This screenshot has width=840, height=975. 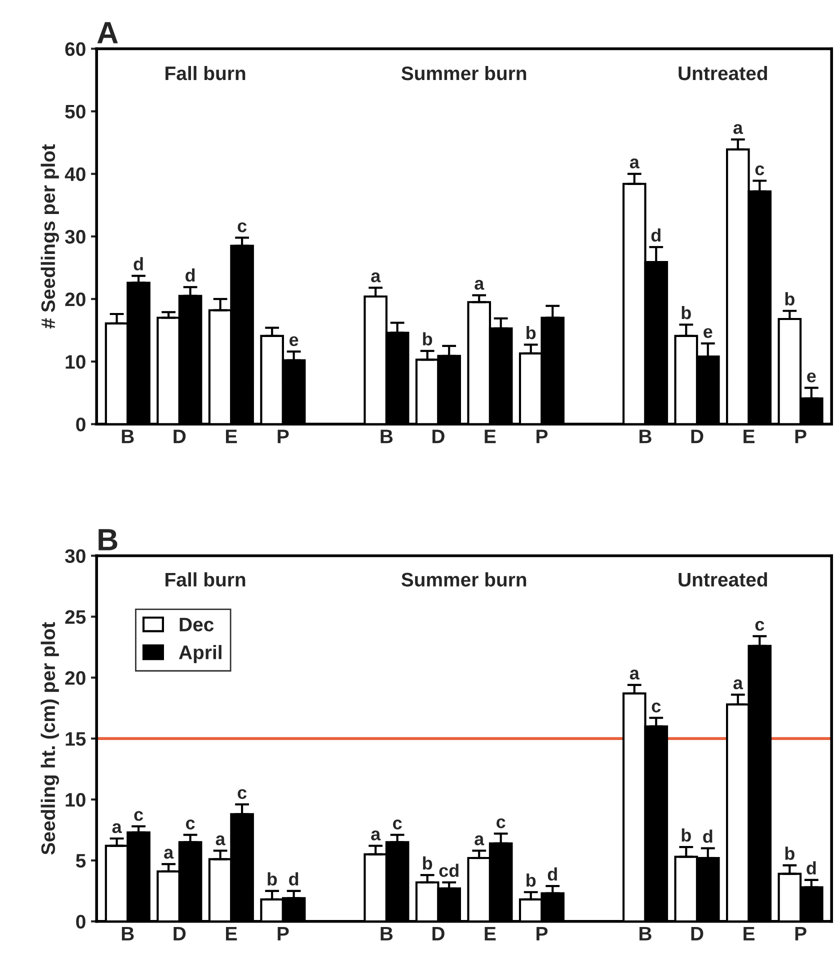 What do you see at coordinates (76, 739) in the screenshot?
I see `y-tick-label: 15` at bounding box center [76, 739].